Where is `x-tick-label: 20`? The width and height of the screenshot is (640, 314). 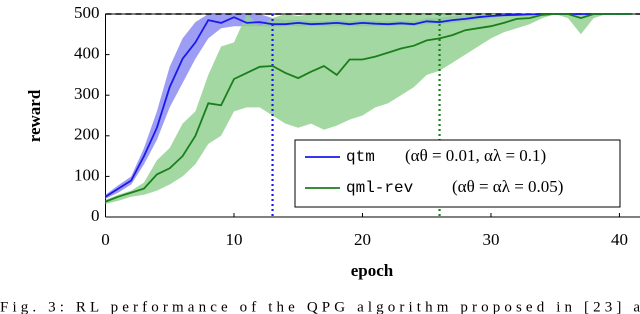
x-tick-label: 20 is located at coordinates (362, 239).